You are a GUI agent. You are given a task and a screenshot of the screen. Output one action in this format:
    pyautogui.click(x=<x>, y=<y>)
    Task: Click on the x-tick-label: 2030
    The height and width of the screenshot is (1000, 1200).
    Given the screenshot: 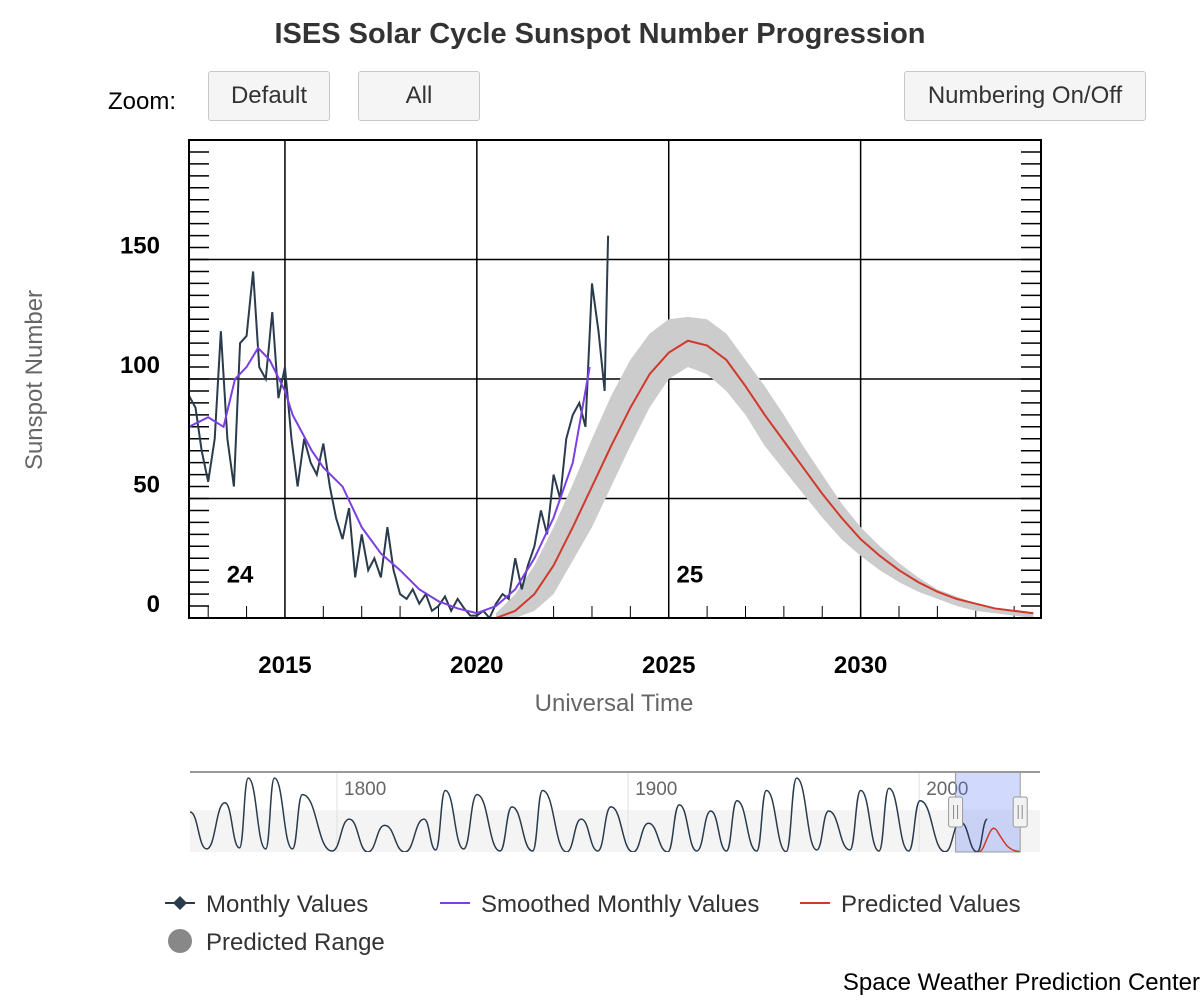 What is the action you would take?
    pyautogui.click(x=860, y=665)
    